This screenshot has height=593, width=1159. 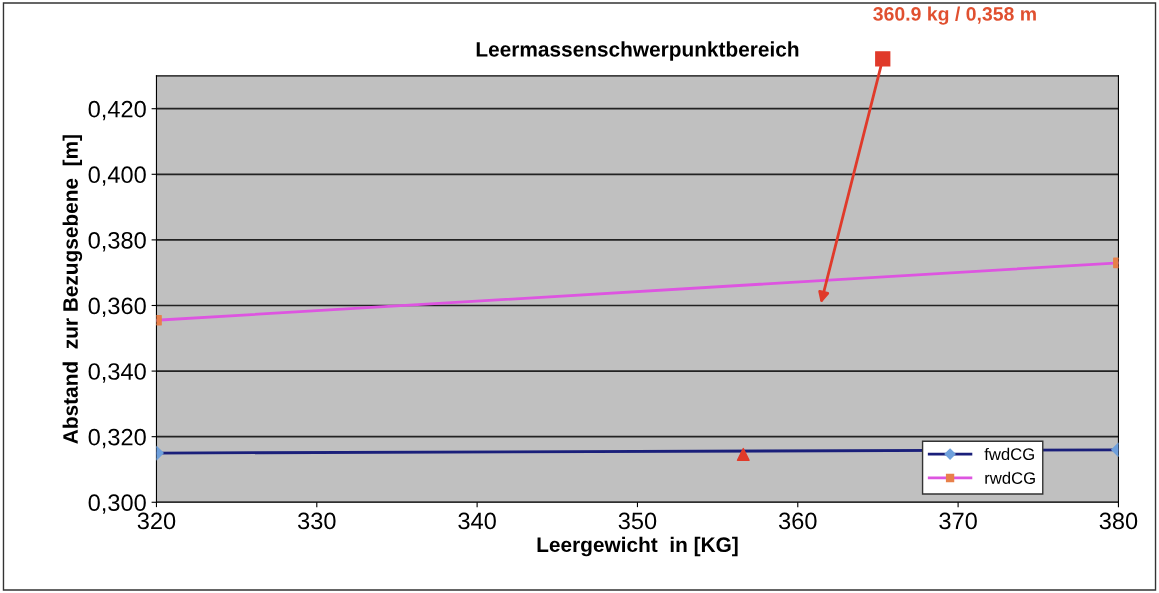 I want to click on x-tick-label: 340, so click(x=477, y=521).